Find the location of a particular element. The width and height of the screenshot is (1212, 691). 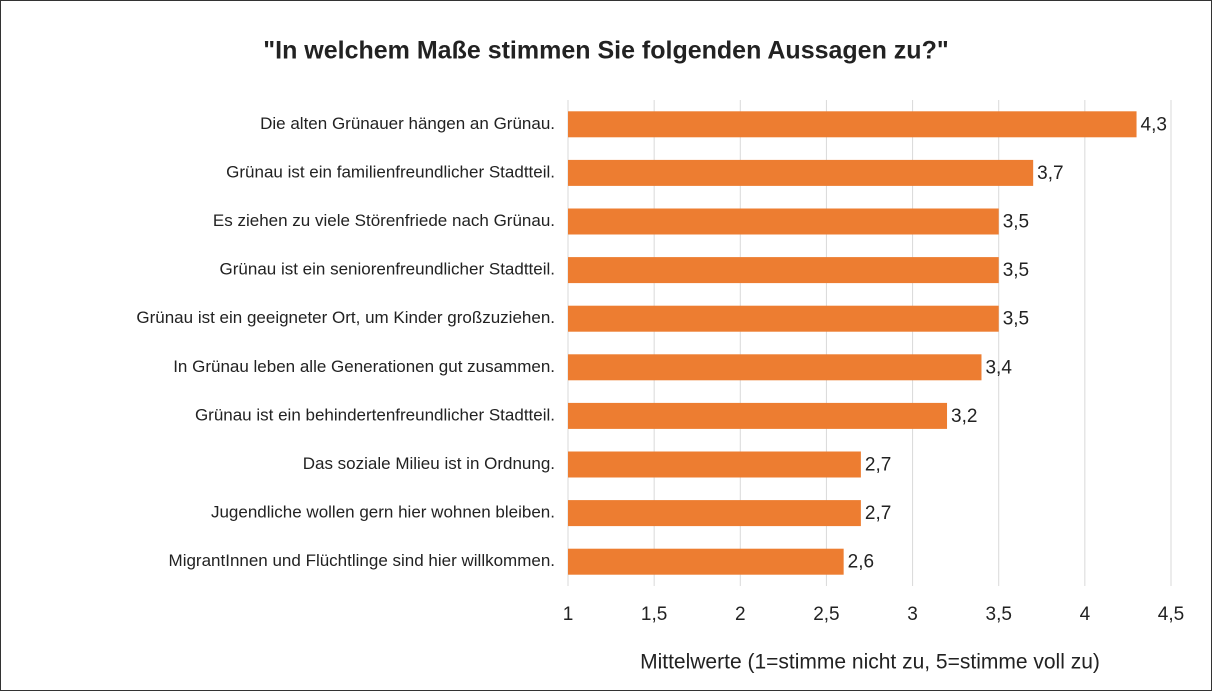

x-tick-label: 3,5 is located at coordinates (999, 614).